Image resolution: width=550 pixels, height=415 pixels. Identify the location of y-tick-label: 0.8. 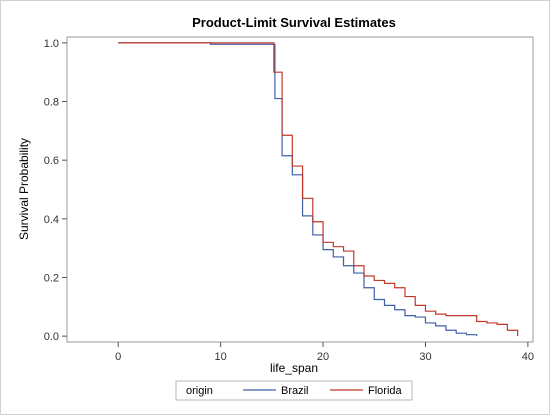
(51, 103).